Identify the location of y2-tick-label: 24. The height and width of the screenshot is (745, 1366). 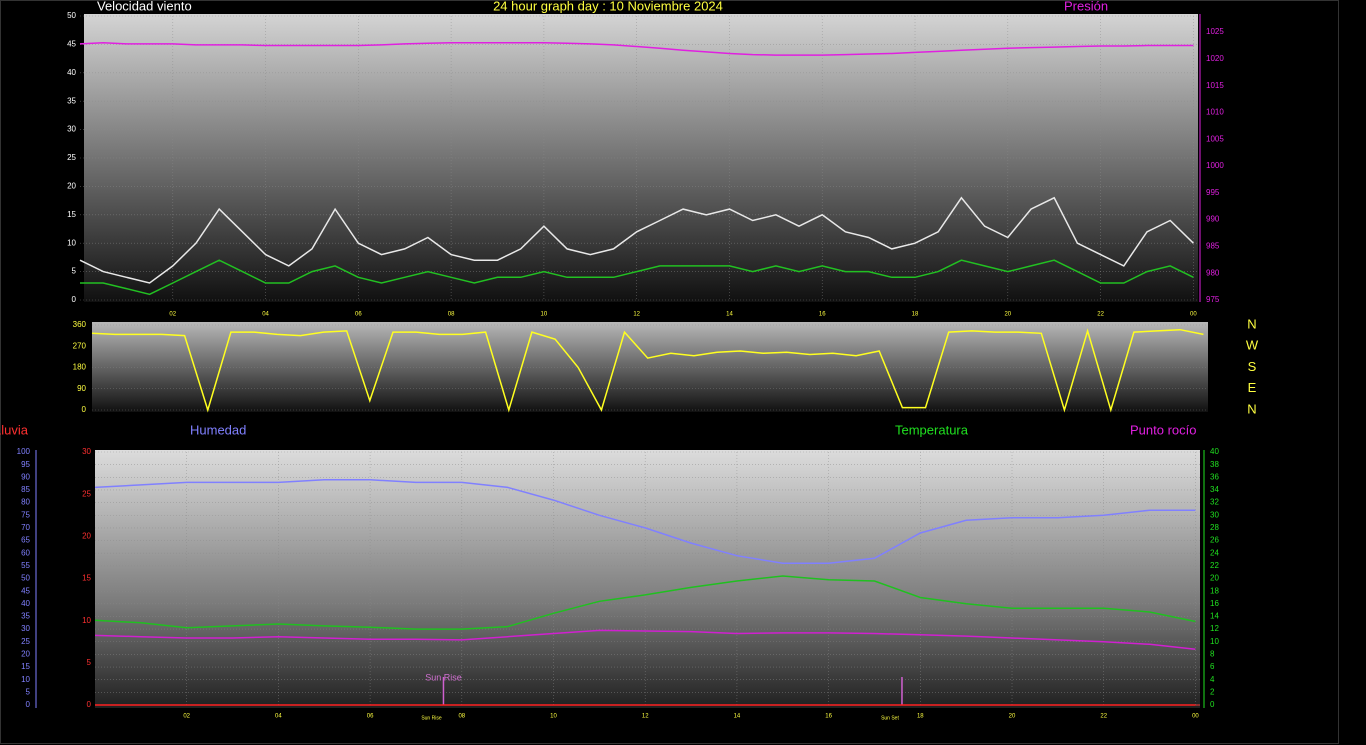
(1214, 552).